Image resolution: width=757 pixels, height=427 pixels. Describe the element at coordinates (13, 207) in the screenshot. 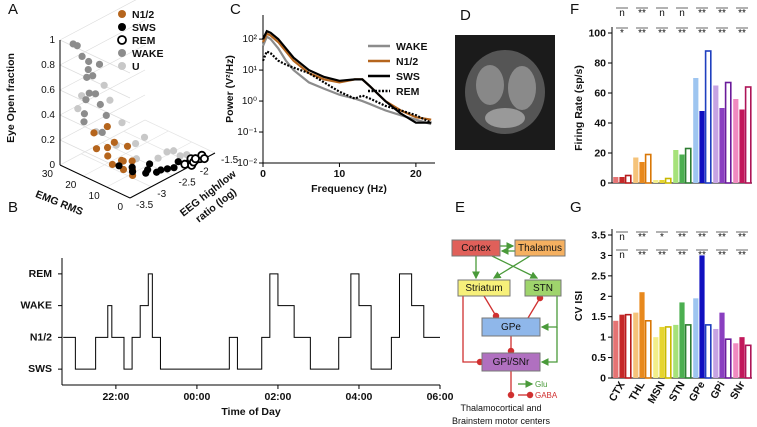

I see `panel-letter: B` at that location.